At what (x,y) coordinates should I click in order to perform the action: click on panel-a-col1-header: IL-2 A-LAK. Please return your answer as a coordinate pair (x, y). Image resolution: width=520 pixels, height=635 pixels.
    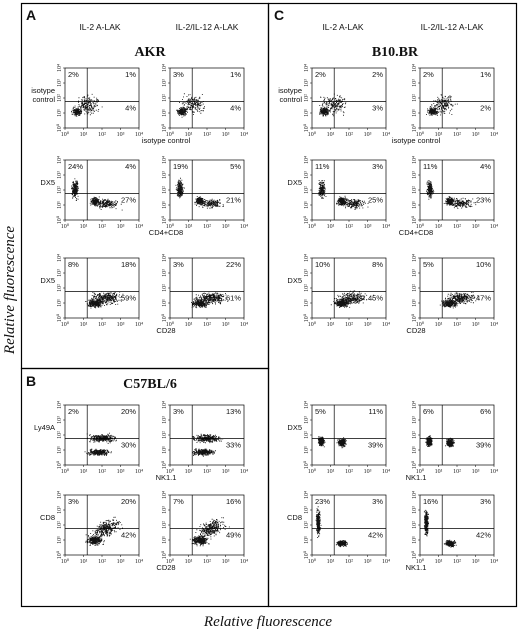
    Looking at the image, I should click on (99, 27).